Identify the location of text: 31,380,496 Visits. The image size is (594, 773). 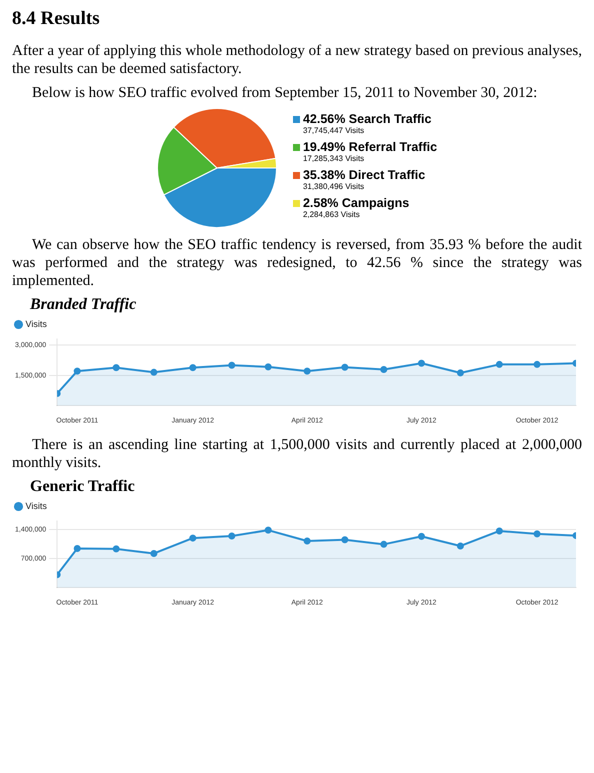
(333, 186).